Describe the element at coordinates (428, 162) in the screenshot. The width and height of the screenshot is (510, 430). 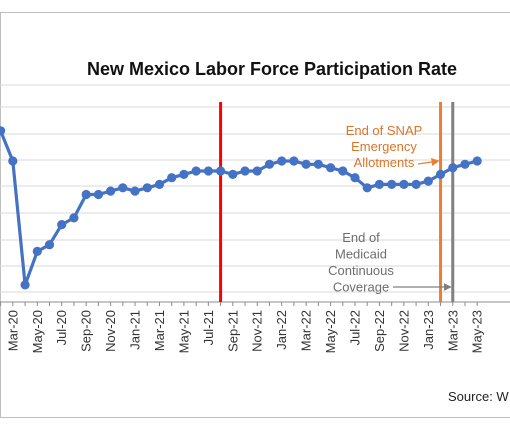
I see `annotation-1-arrow` at that location.